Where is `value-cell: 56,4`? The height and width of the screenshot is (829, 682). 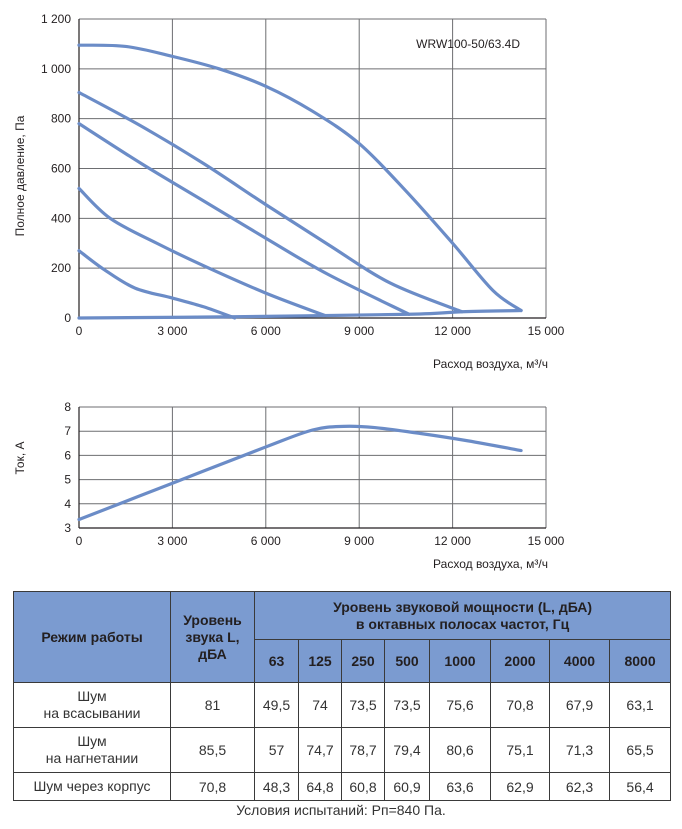
value-cell: 56,4 is located at coordinates (640, 786).